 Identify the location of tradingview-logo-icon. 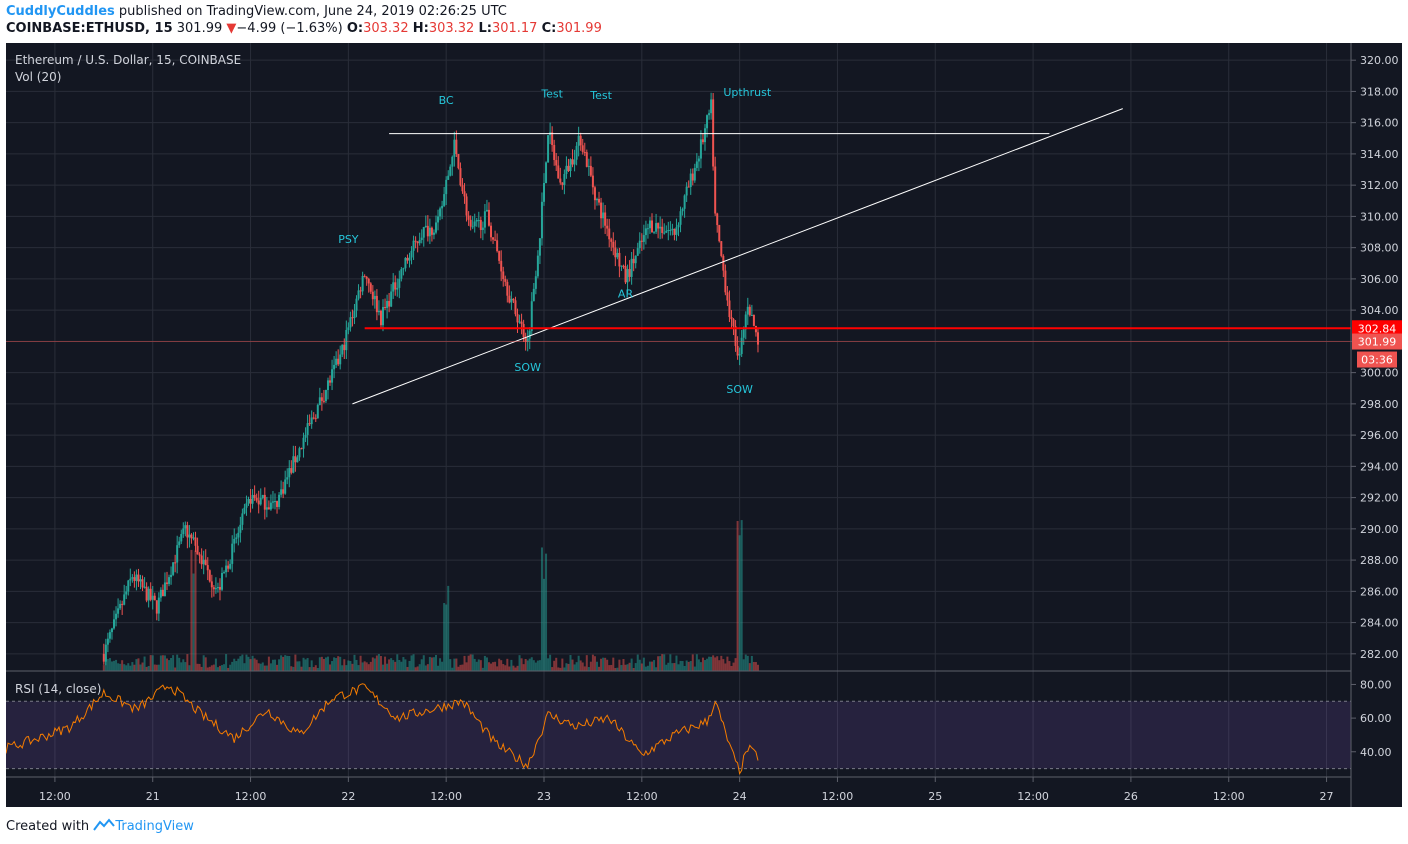
(104, 825).